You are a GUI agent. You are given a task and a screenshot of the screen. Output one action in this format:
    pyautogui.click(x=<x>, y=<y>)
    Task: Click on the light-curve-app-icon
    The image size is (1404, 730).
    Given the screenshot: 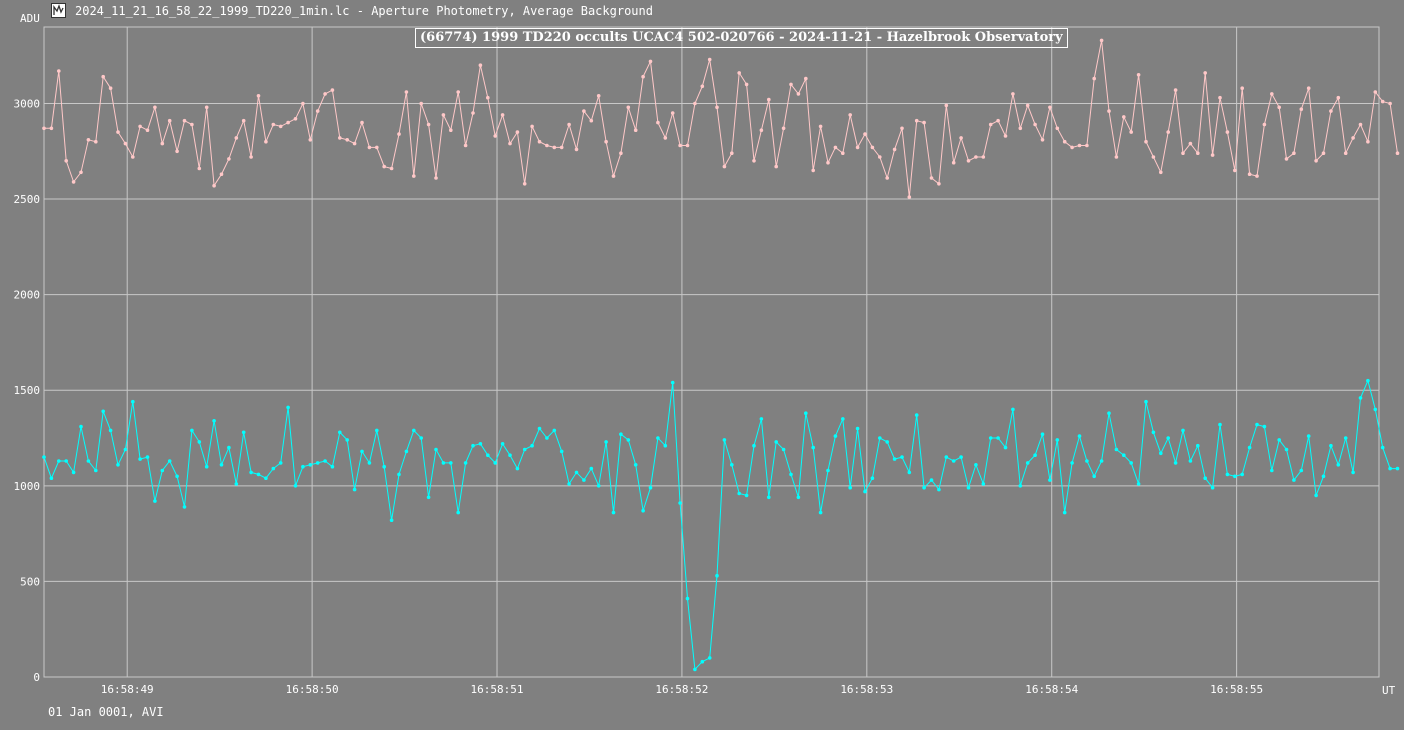 What is the action you would take?
    pyautogui.click(x=58, y=10)
    